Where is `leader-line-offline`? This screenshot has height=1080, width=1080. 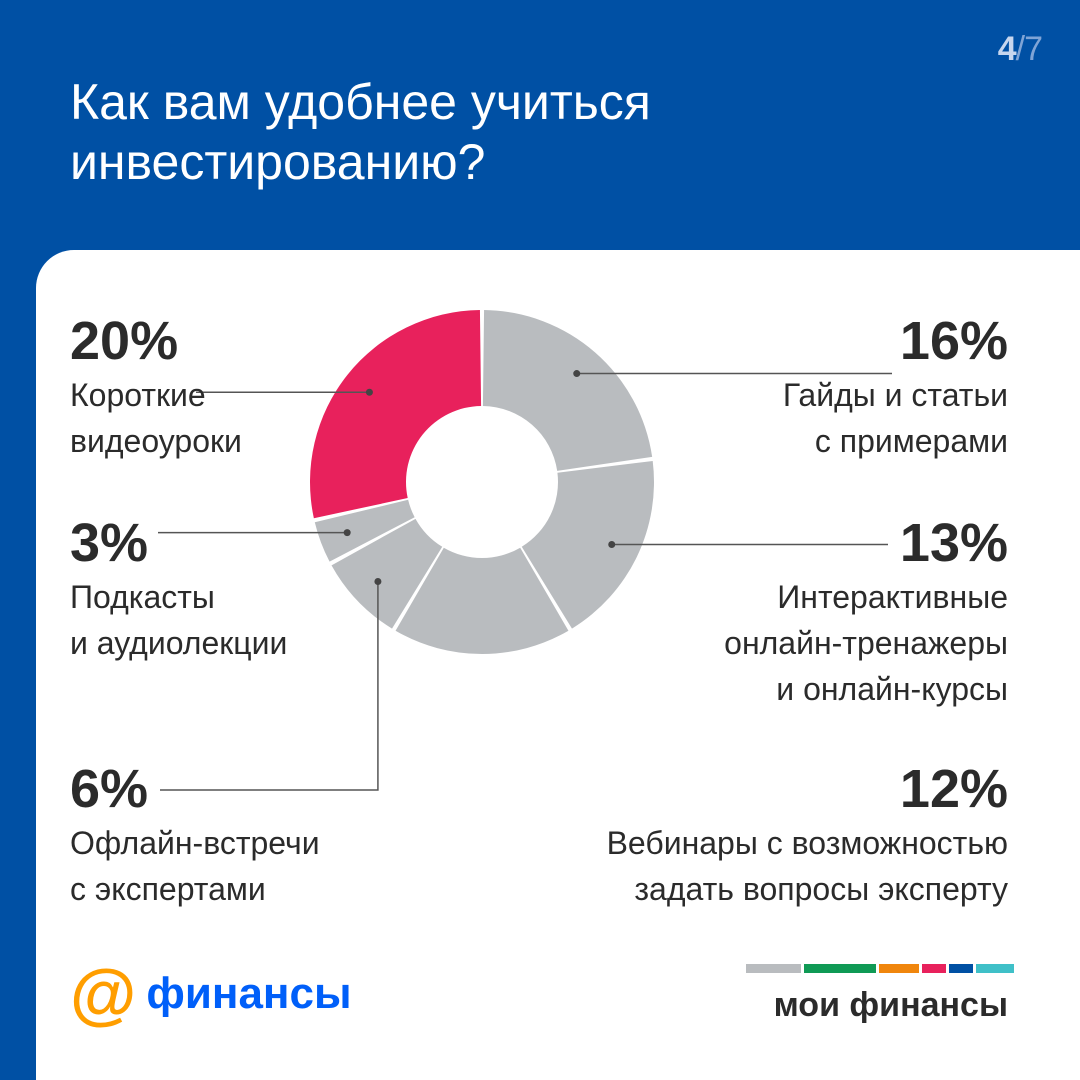 leader-line-offline is located at coordinates (269, 686).